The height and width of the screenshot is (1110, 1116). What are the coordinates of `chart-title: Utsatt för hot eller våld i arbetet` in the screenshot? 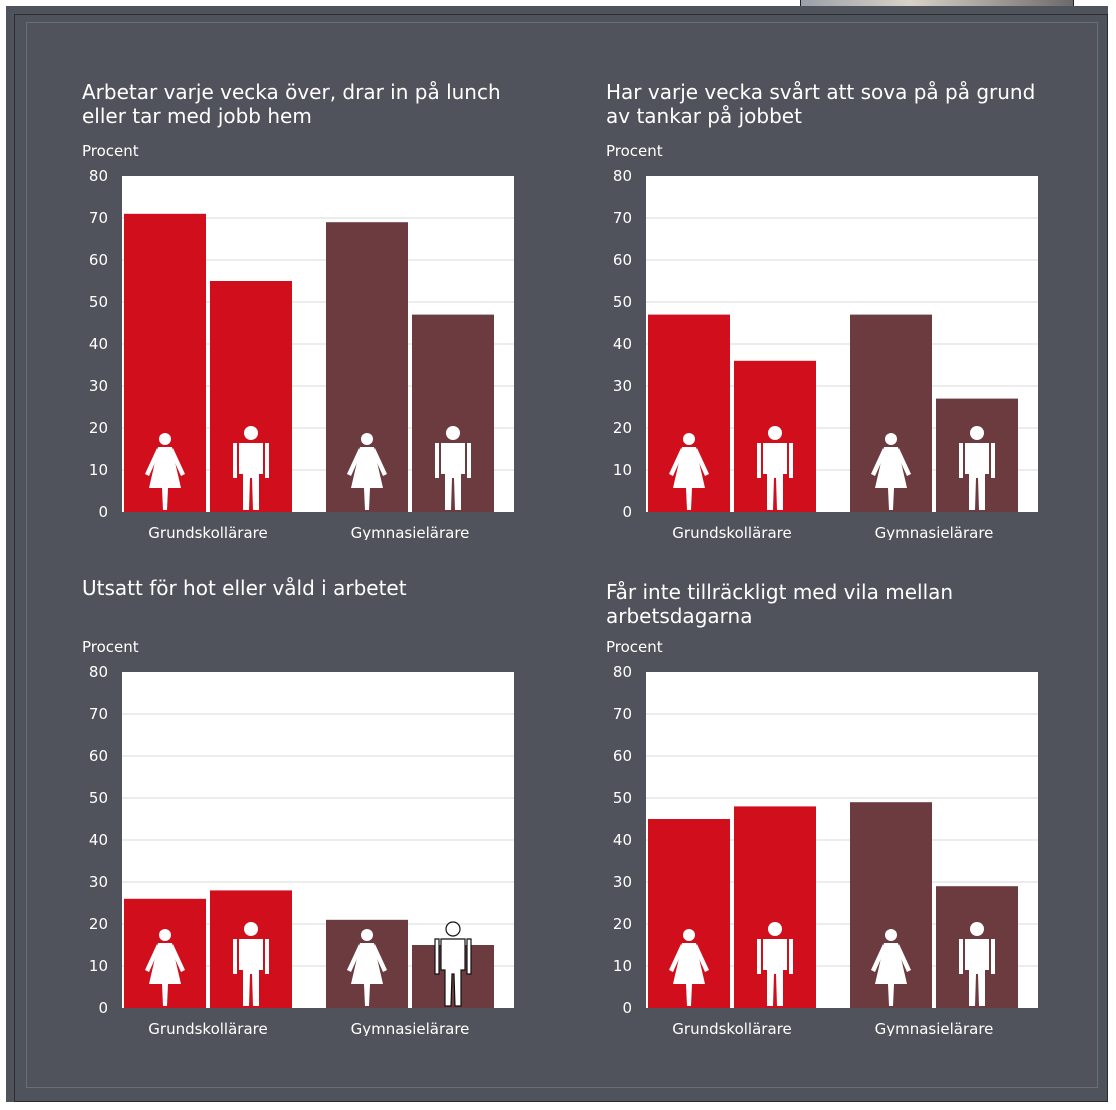 It's located at (244, 588).